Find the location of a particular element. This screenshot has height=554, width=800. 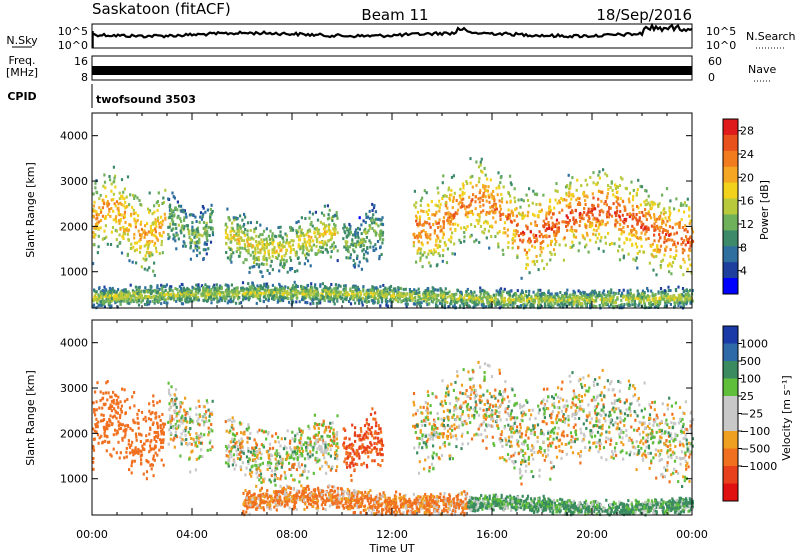

velocity-colorbar: 1000 500 100 25 −25 −100 −500 −1000 is located at coordinates (749, 413).